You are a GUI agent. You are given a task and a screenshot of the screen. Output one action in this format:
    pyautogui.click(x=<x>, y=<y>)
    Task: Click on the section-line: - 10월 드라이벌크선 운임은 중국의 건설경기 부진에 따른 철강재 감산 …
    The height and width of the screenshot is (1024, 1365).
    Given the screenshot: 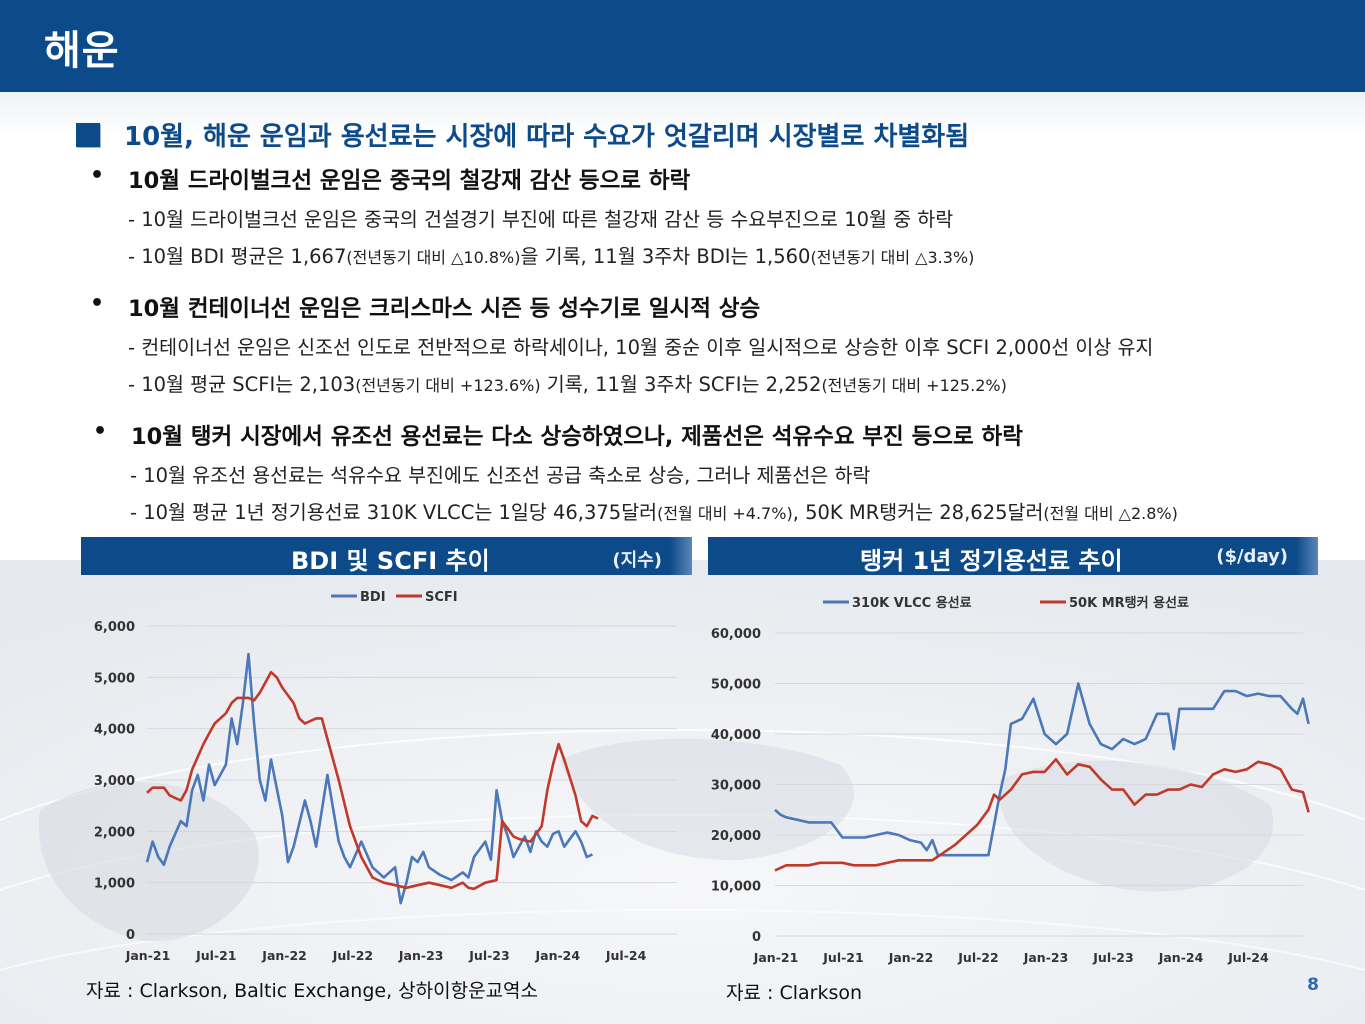 What is the action you would take?
    pyautogui.click(x=541, y=219)
    